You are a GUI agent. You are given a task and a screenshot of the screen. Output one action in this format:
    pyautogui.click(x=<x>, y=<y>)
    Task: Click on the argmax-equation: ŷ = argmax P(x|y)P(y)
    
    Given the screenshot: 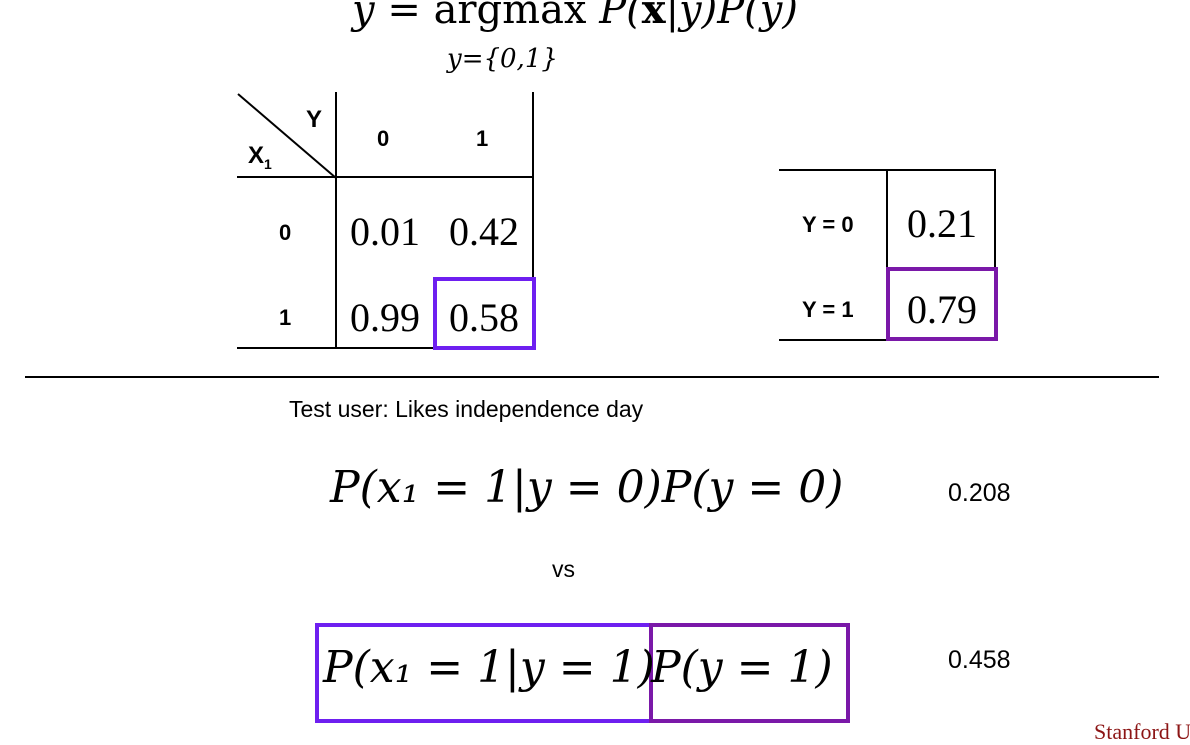 What is the action you would take?
    pyautogui.click(x=575, y=16)
    